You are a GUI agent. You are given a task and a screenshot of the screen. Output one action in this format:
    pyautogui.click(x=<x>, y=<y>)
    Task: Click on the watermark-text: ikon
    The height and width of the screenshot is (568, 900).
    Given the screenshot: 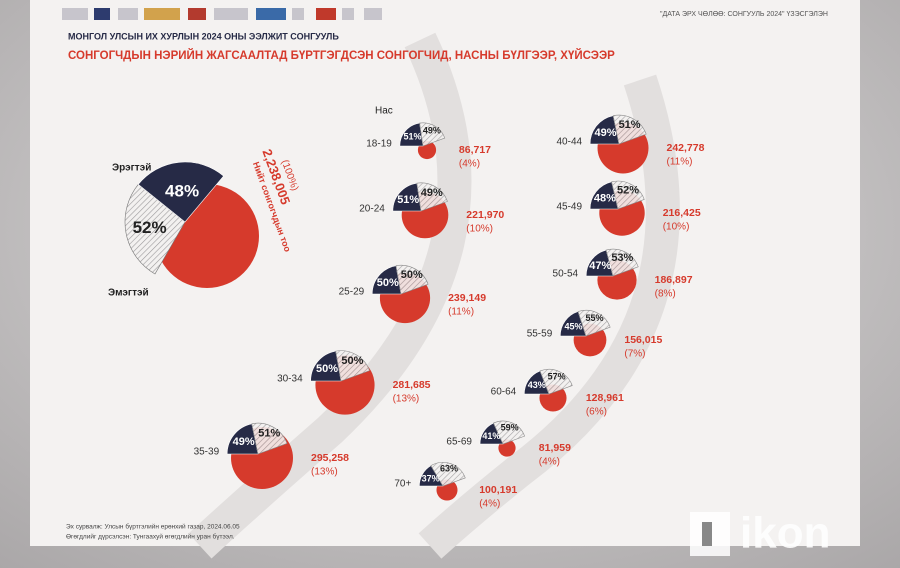 What is the action you would take?
    pyautogui.click(x=785, y=533)
    